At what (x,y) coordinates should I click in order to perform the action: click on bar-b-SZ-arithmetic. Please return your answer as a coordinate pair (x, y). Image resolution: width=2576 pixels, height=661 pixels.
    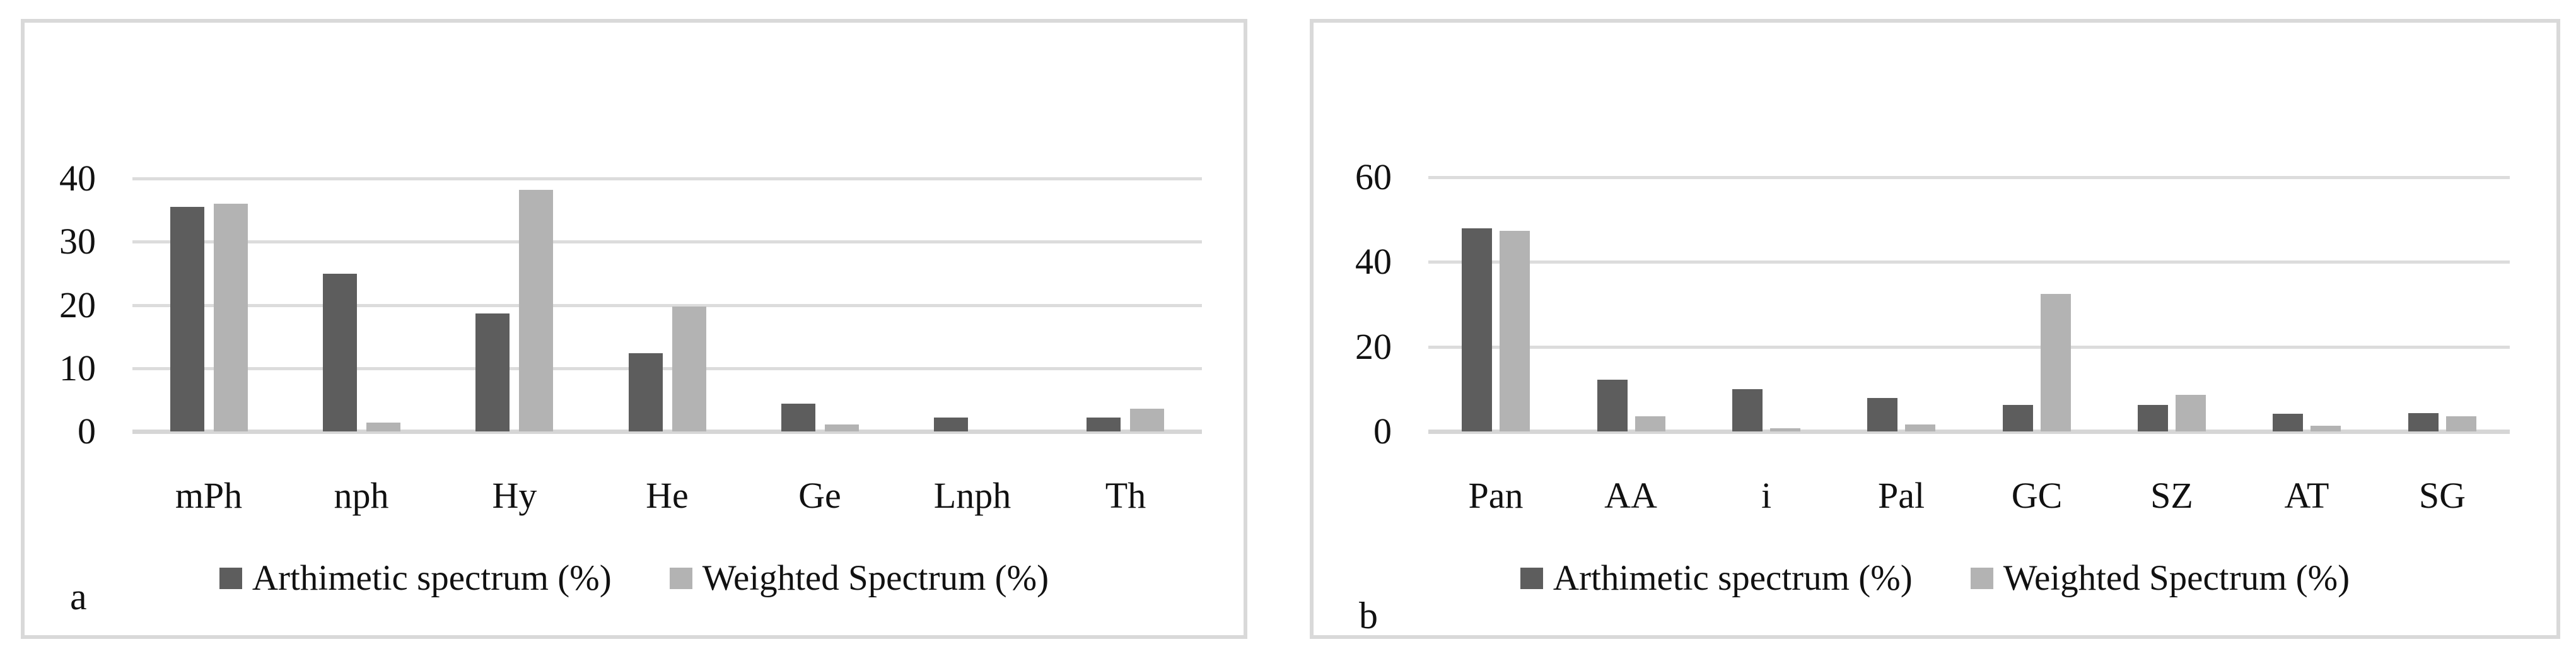
    Looking at the image, I should click on (2153, 418).